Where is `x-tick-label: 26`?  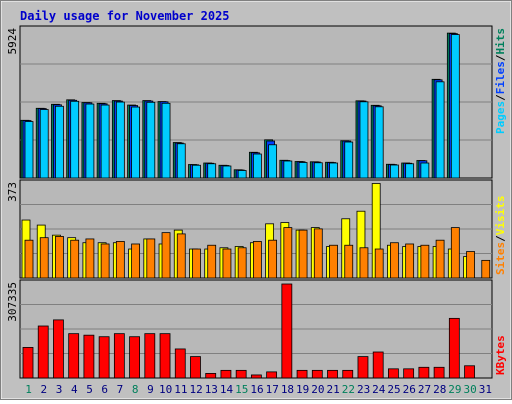
x-tick-label: 26 is located at coordinates (409, 389).